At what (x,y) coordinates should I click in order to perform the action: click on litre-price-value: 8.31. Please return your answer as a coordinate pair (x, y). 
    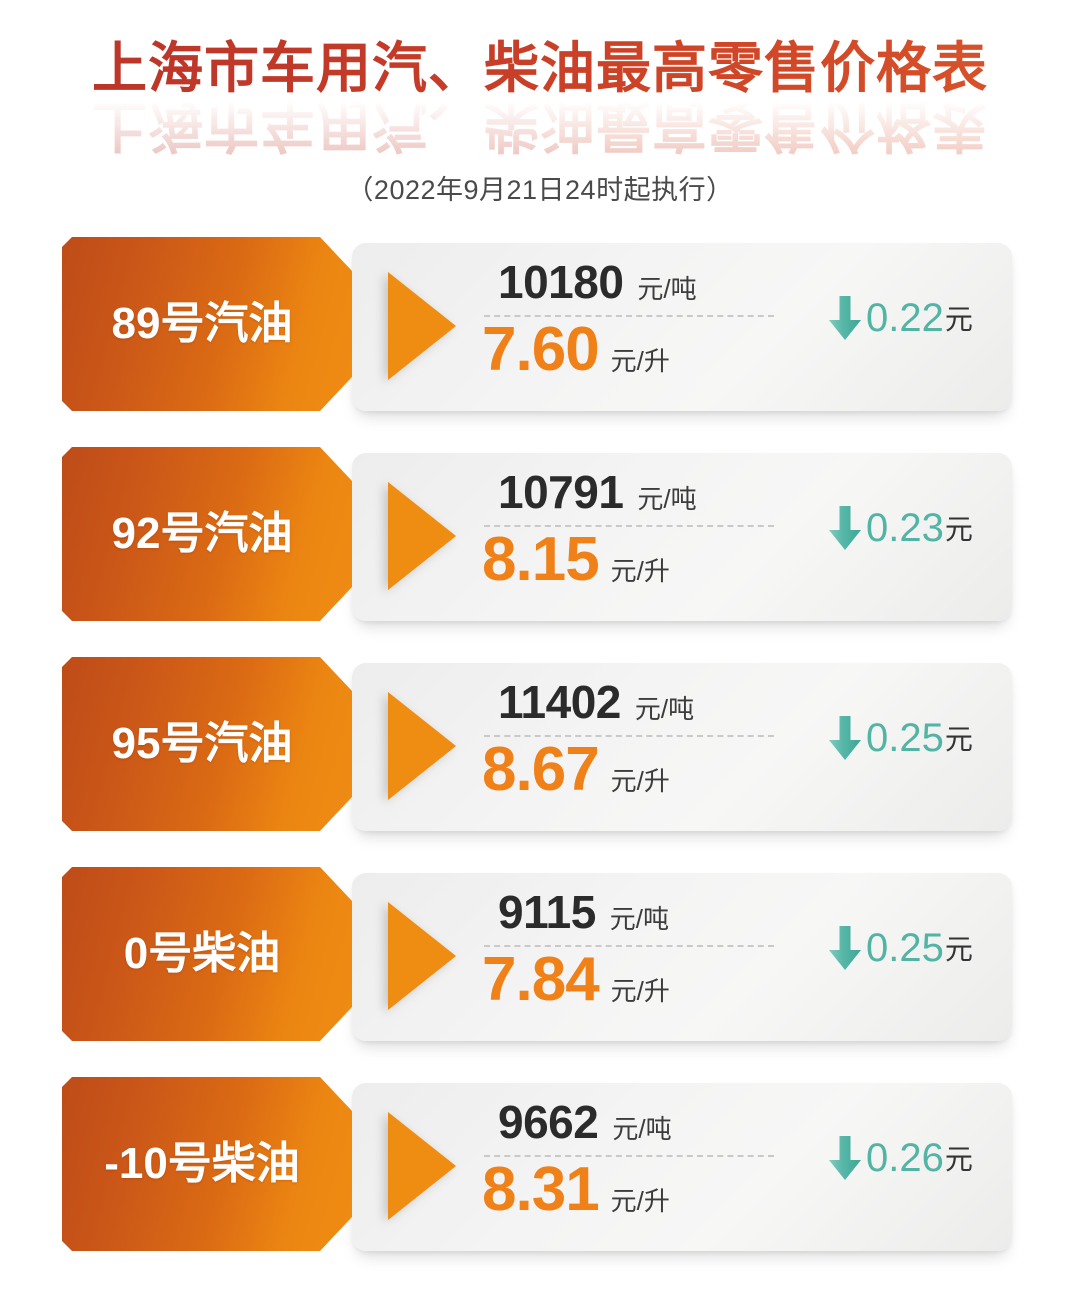
    Looking at the image, I should click on (541, 1189).